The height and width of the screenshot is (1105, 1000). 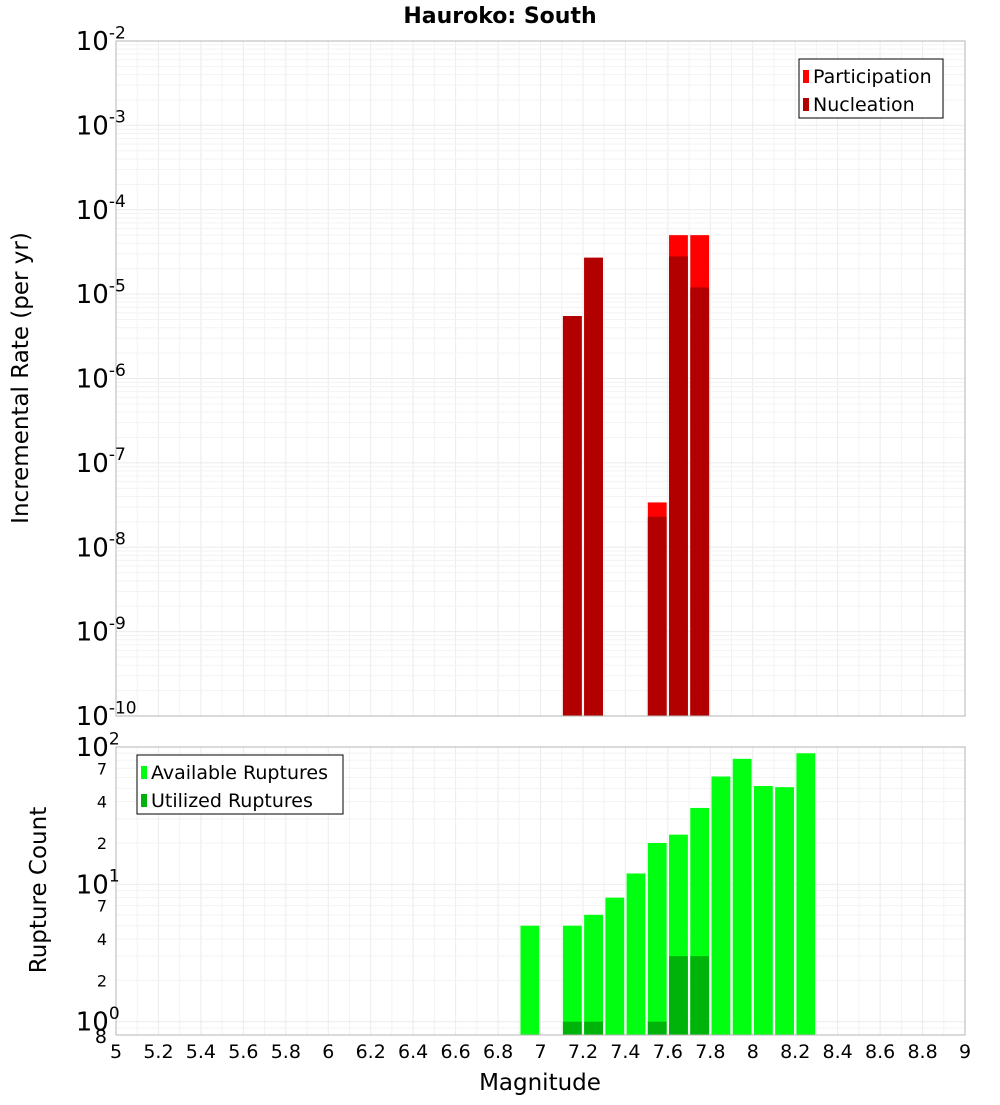 I want to click on x-tick-label: 7.2, so click(x=583, y=1052).